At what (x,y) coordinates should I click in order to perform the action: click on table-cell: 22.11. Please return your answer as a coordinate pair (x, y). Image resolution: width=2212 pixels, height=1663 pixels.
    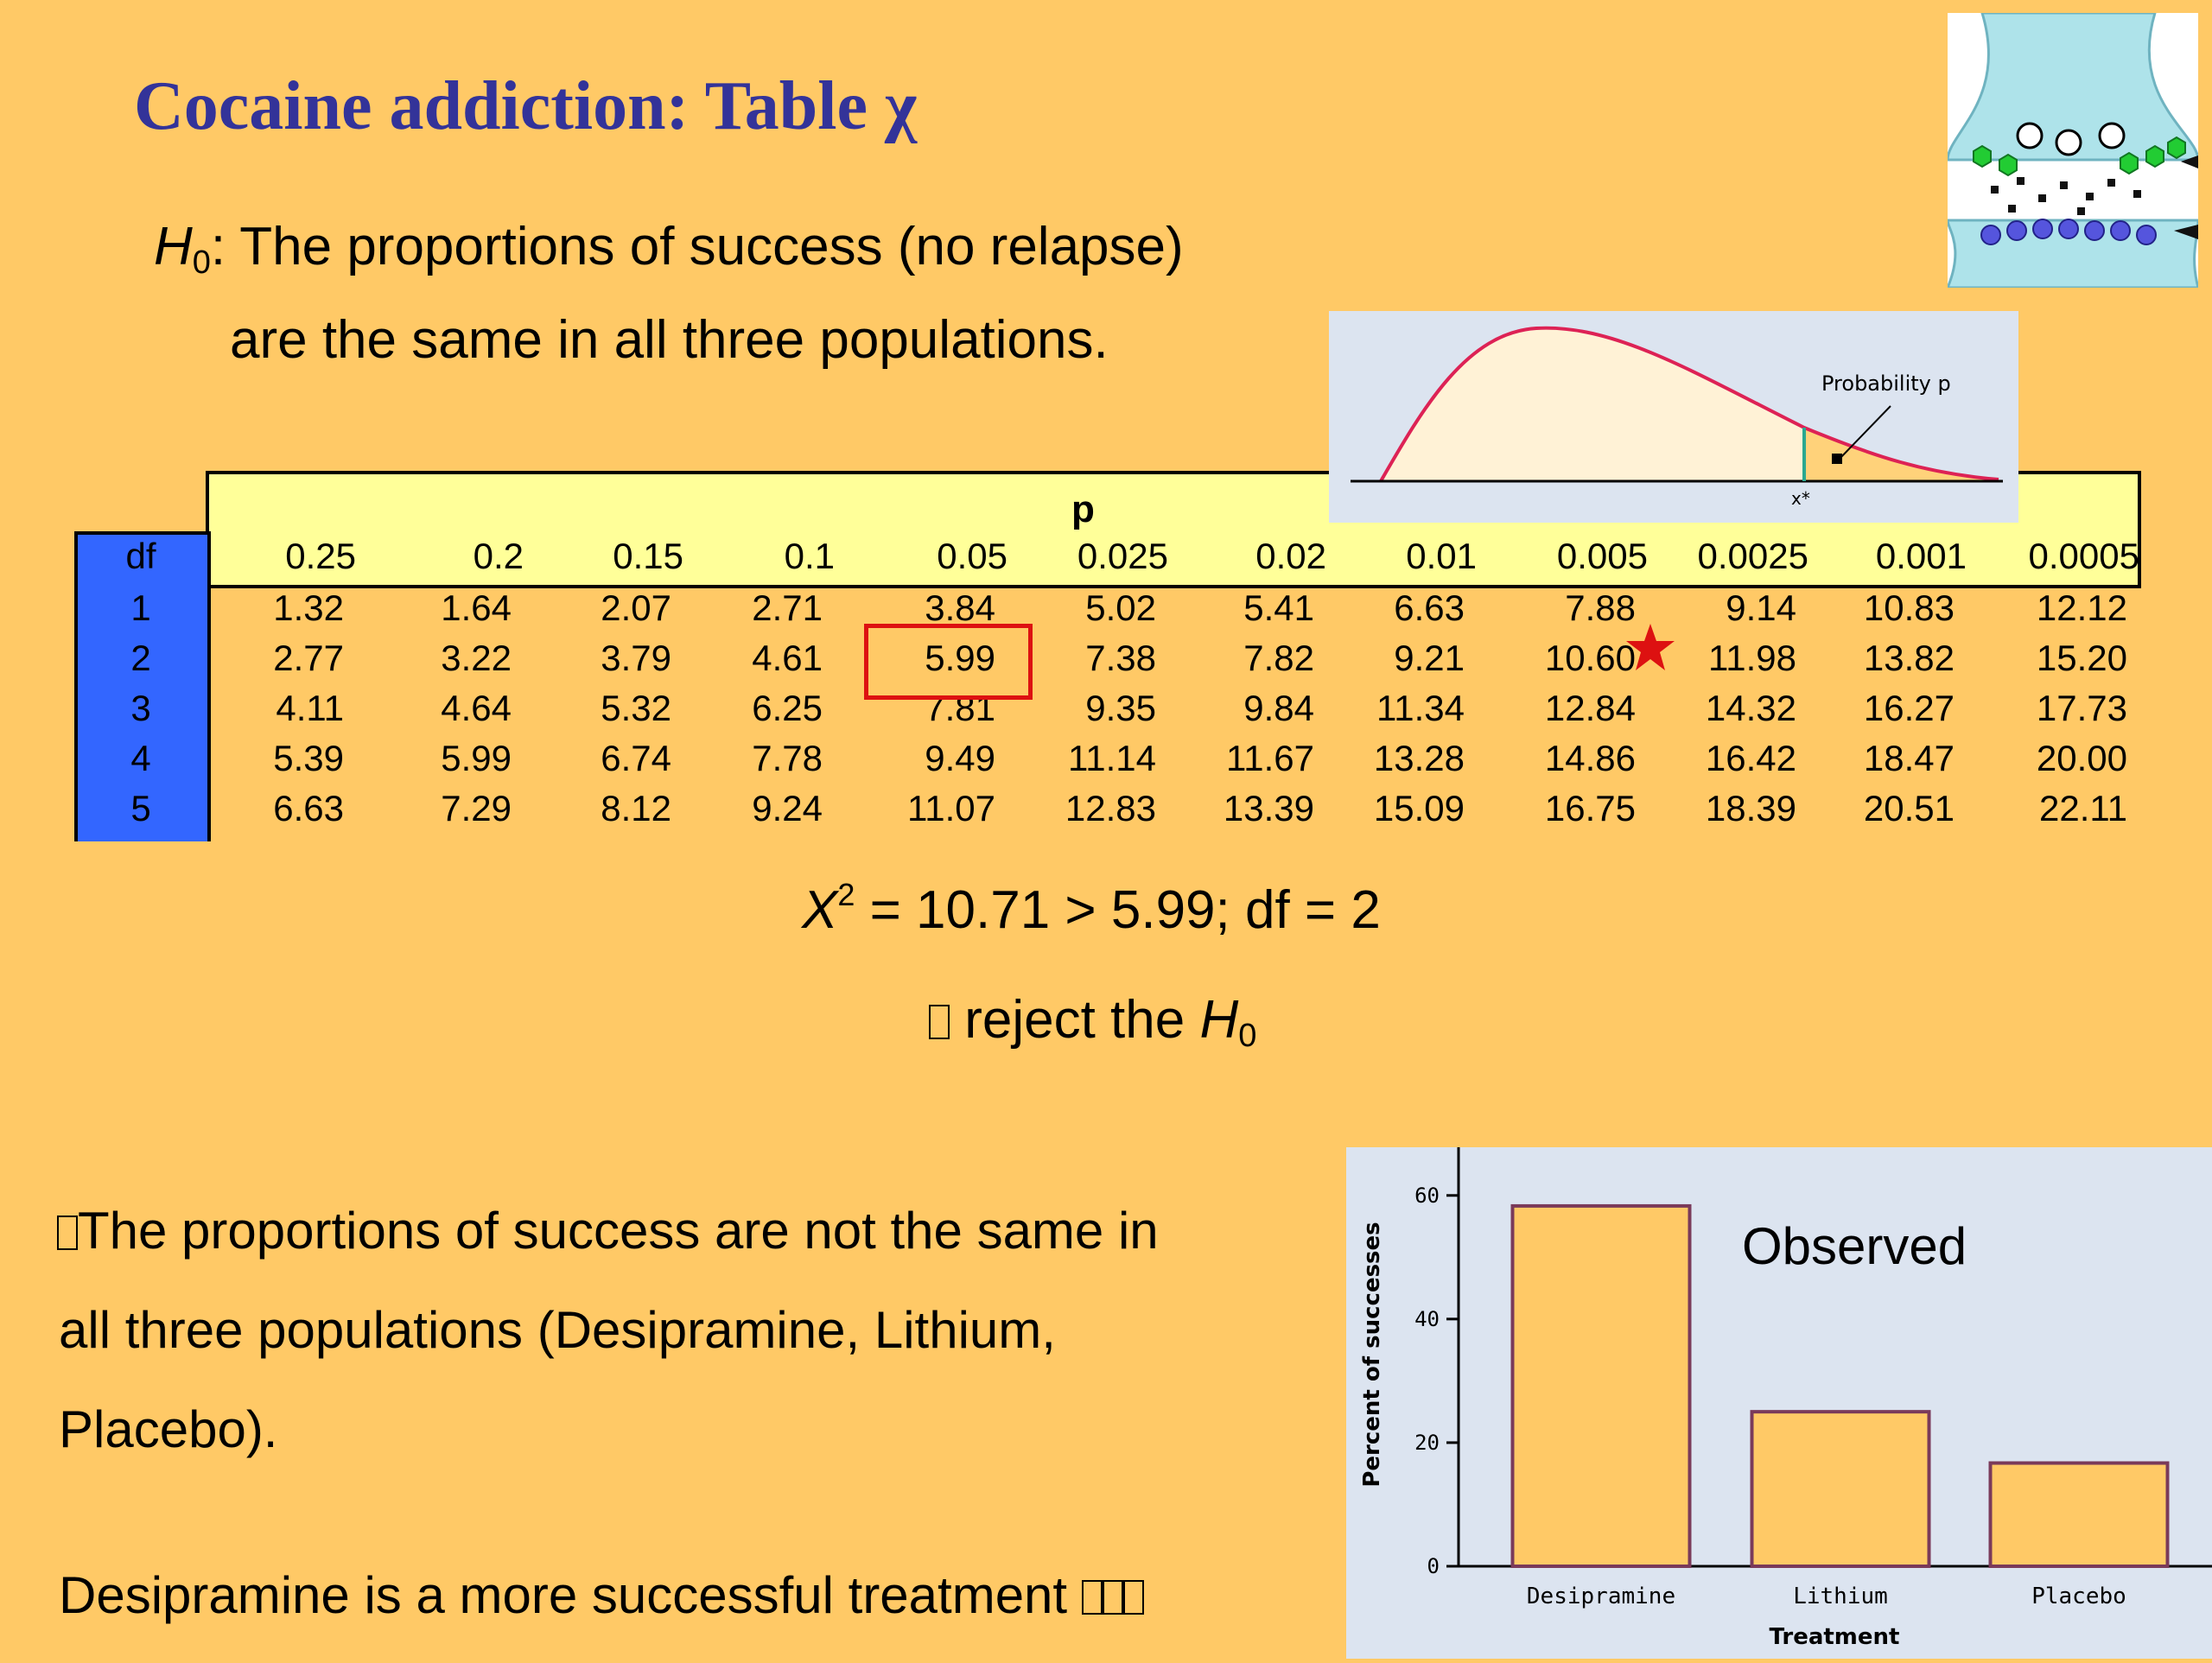
    Looking at the image, I should click on (2083, 808).